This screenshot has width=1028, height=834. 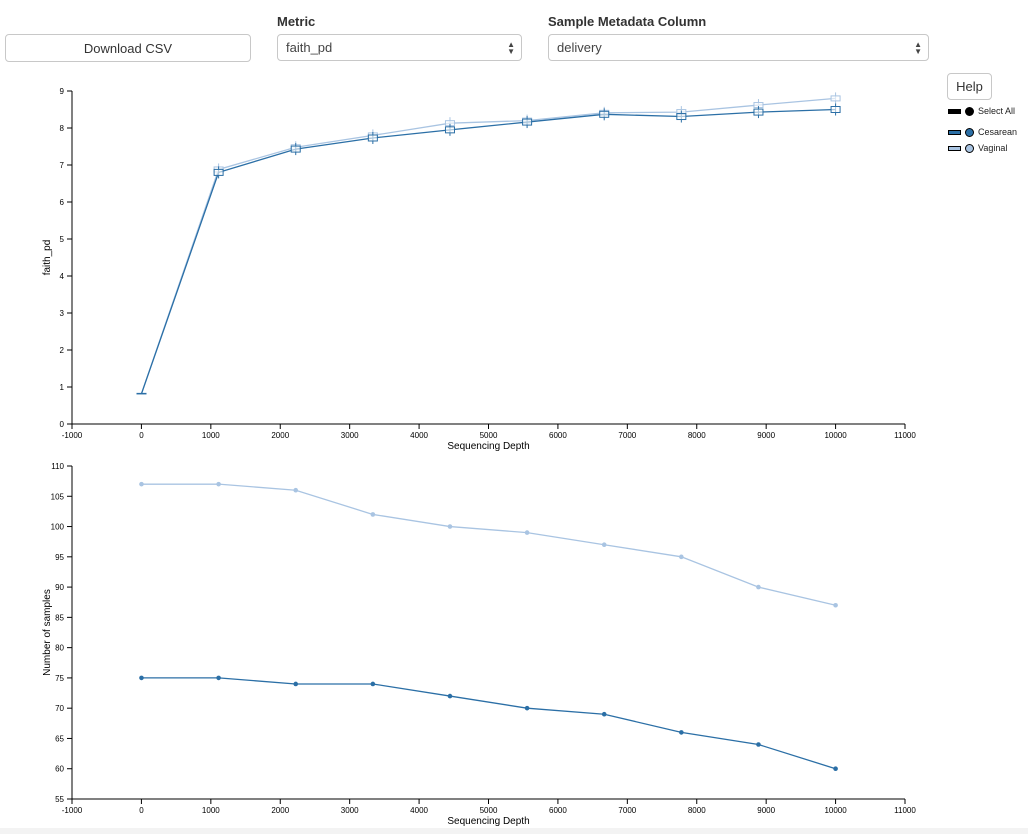 I want to click on series-line-vaginal, so click(x=488, y=544).